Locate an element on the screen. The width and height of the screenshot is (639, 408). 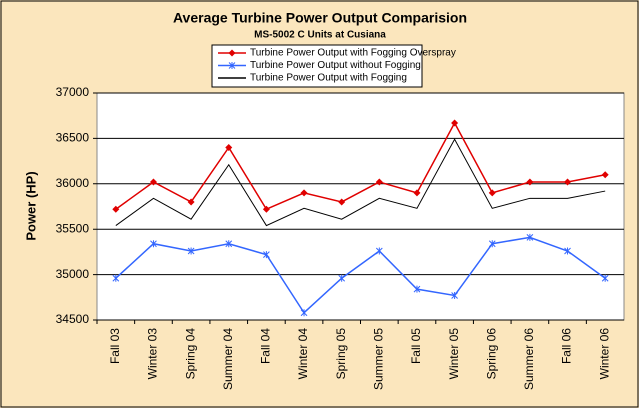
x-tick-label: Winter 03 is located at coordinates (153, 354).